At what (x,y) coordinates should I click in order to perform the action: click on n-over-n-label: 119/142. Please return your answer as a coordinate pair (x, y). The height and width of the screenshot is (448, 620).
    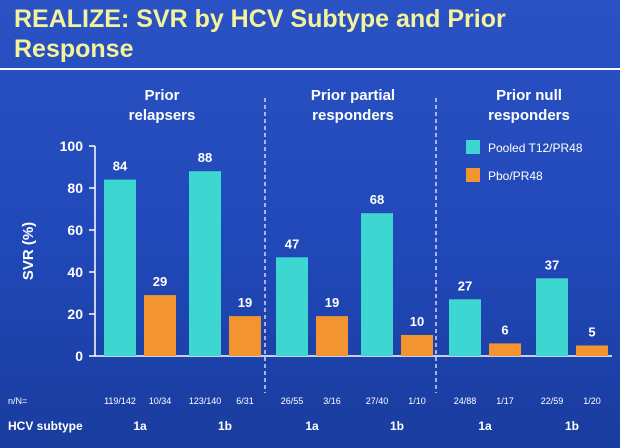
    Looking at the image, I should click on (120, 401).